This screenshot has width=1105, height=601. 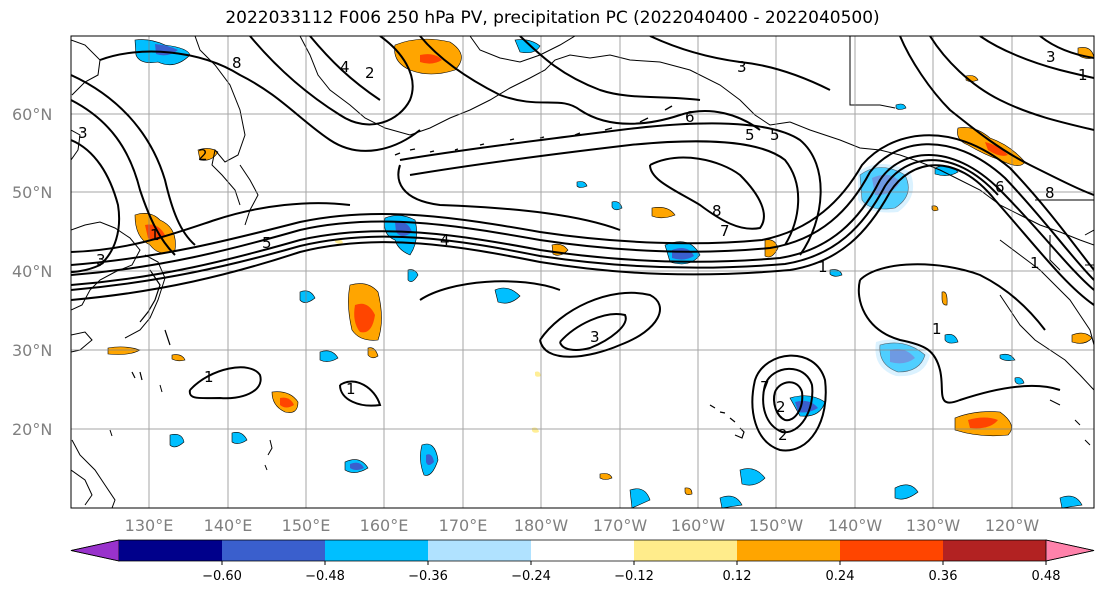 I want to click on lon-label: 160°W, so click(x=698, y=525).